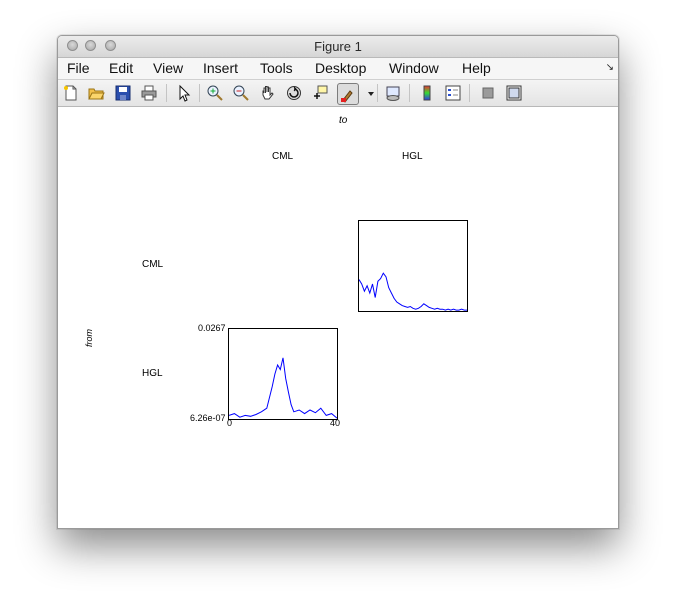 This screenshot has height=607, width=674. What do you see at coordinates (153, 264) in the screenshot?
I see `row-label-cml: CML` at bounding box center [153, 264].